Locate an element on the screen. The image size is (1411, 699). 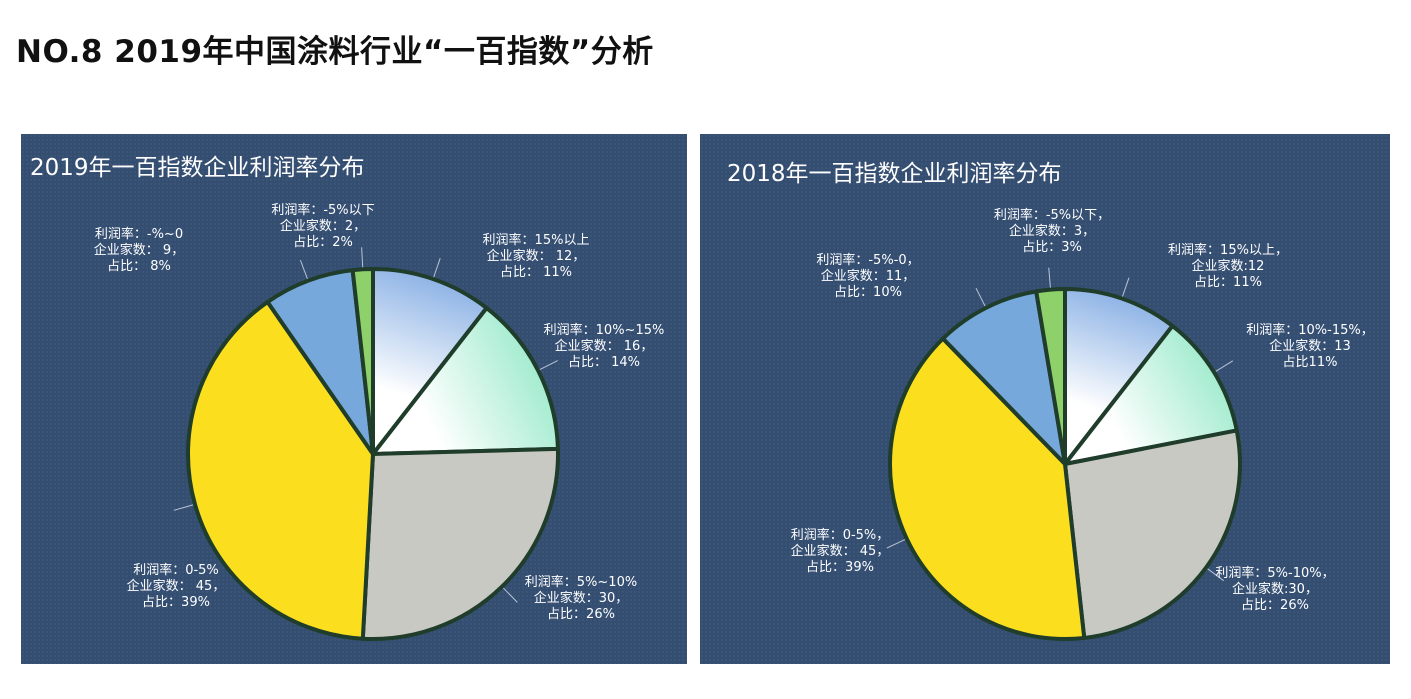
data-label-line: 占比：11% is located at coordinates (1228, 282).